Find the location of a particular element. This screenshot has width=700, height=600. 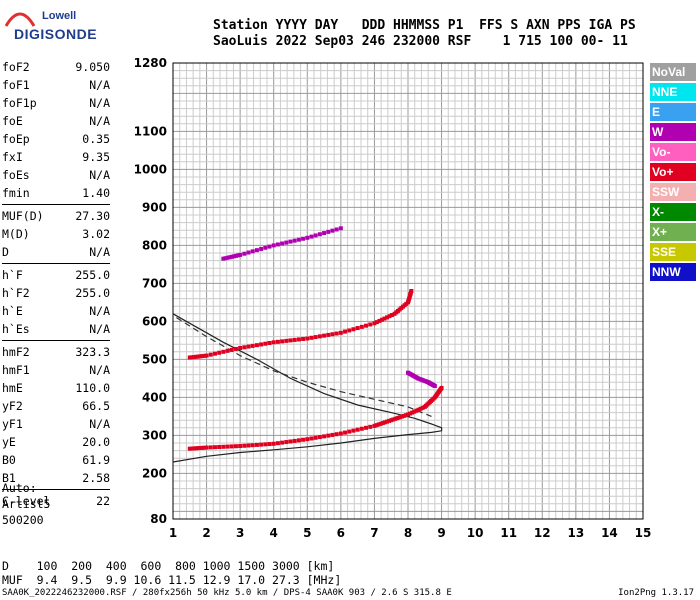

param-name: M(D) is located at coordinates (16, 234).